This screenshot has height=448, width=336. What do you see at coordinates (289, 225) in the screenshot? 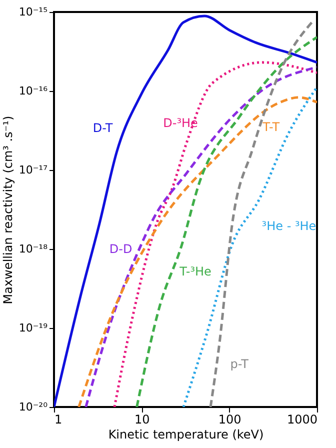
I see `annotation: ³He - ³He` at bounding box center [289, 225].